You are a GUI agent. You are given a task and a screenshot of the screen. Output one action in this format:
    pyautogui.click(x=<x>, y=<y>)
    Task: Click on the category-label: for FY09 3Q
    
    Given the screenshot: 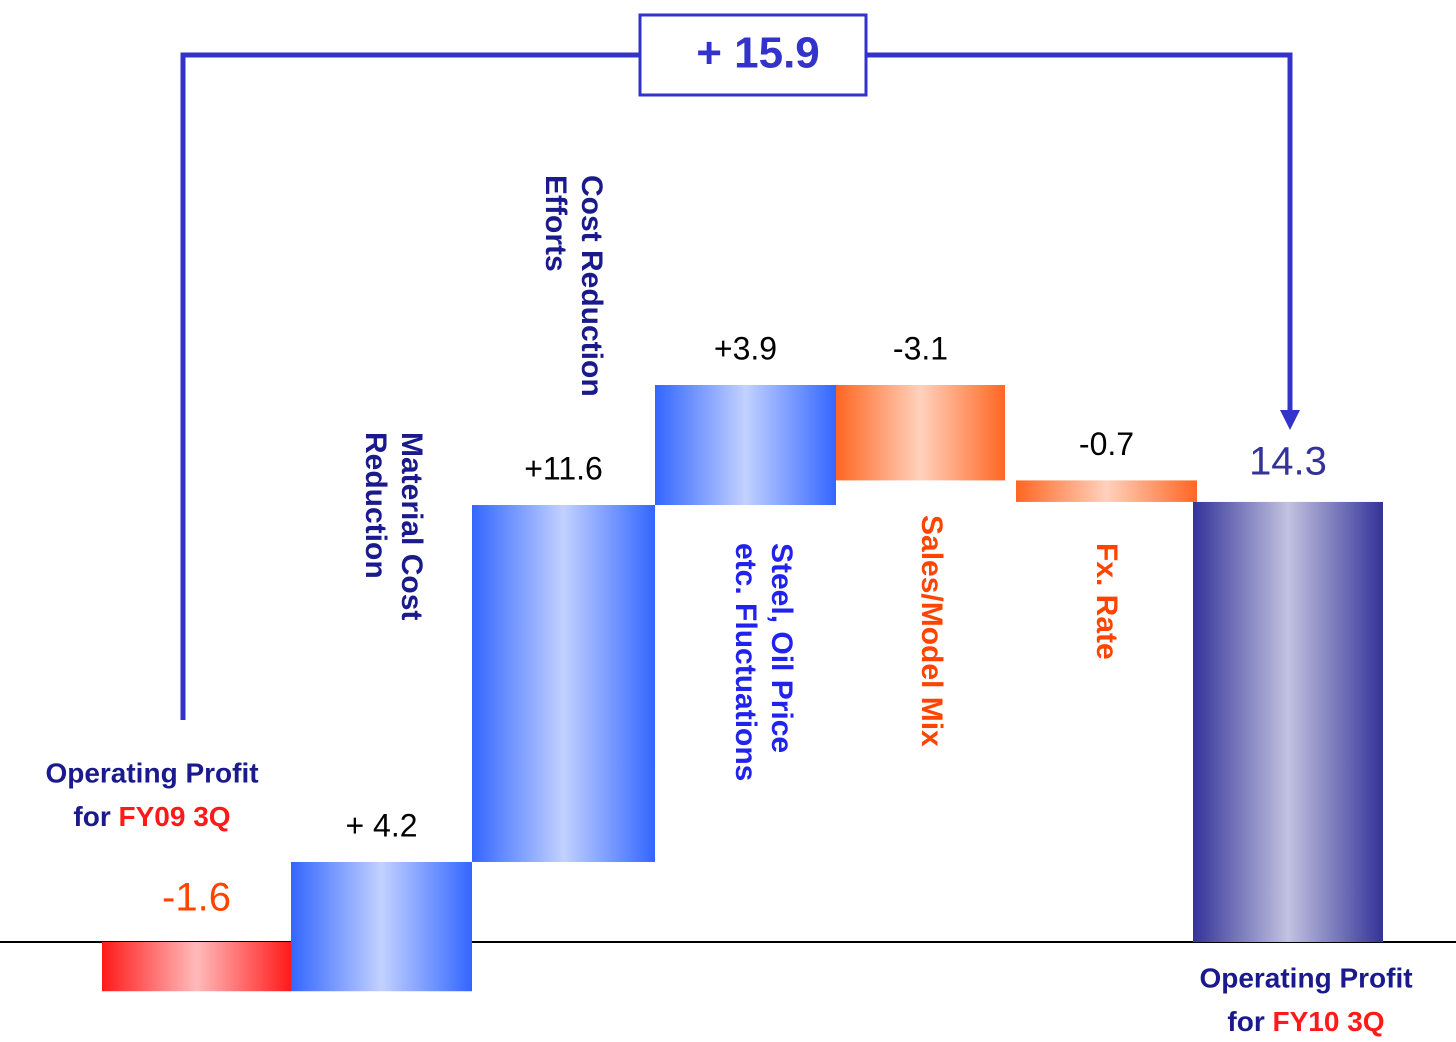 What is the action you would take?
    pyautogui.click(x=151, y=816)
    